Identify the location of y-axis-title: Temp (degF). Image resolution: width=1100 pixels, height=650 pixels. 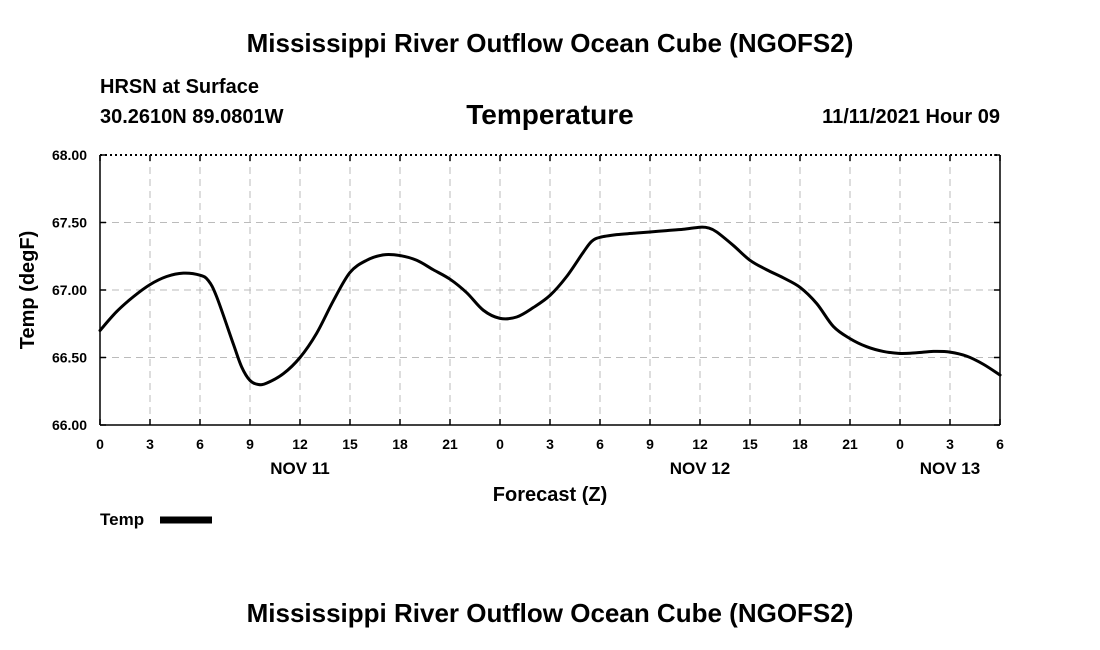
(28, 290).